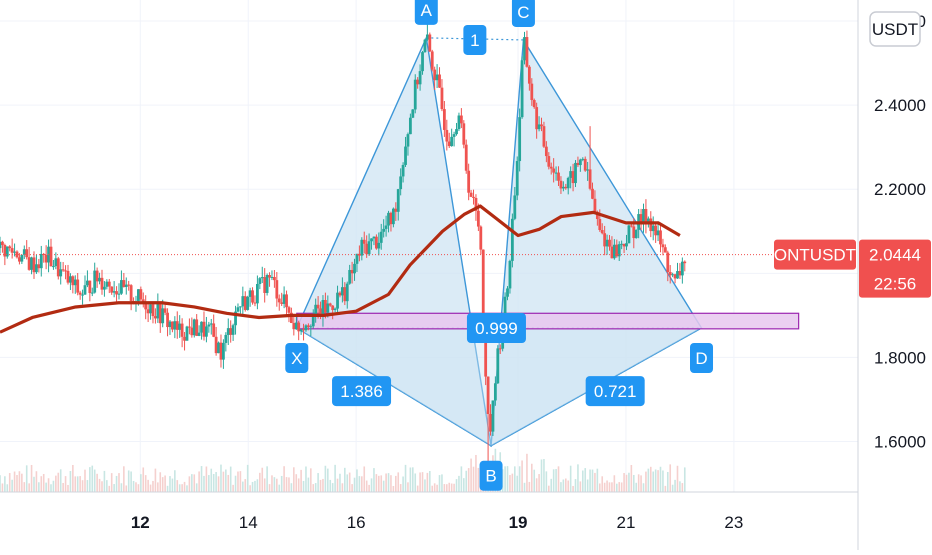  I want to click on ratio-label-1-bg, so click(362, 391).